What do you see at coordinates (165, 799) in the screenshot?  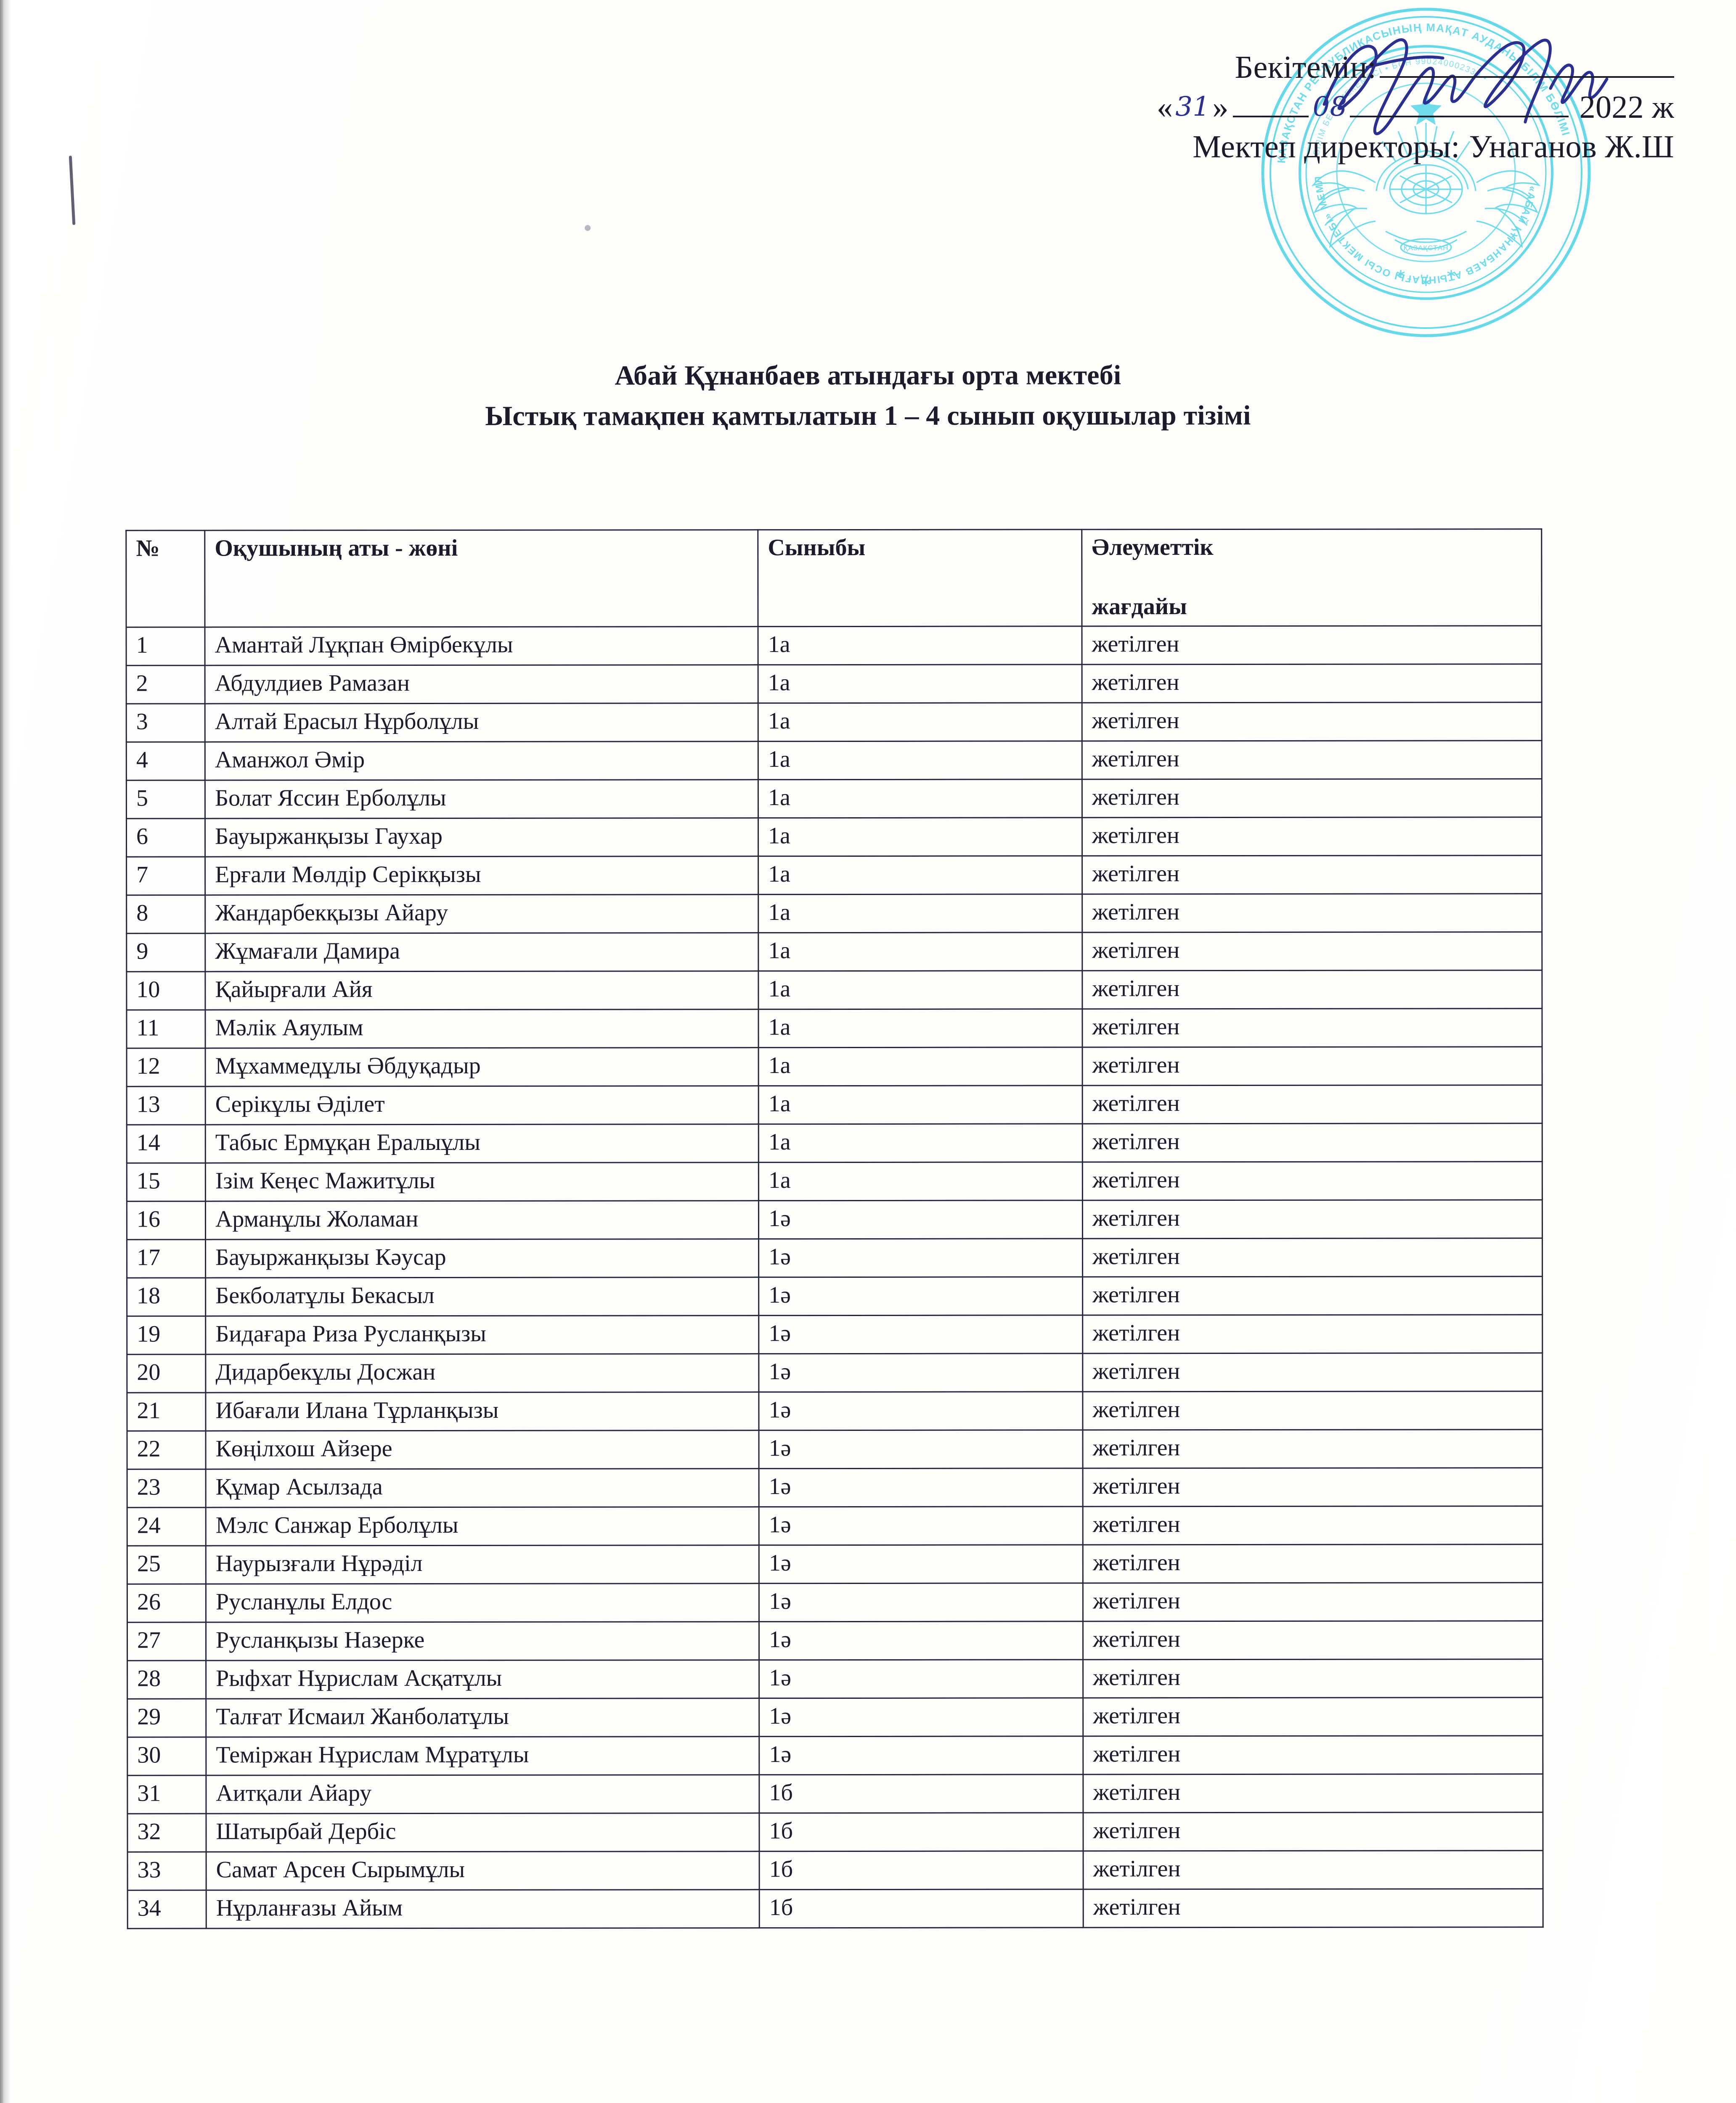 I see `row-num: 5` at bounding box center [165, 799].